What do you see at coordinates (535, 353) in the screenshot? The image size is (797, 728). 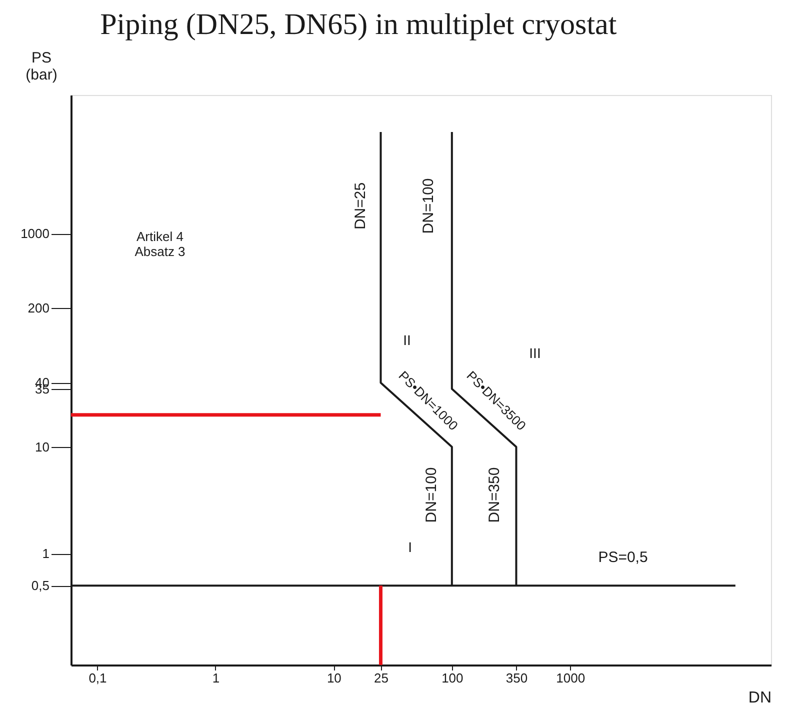 I see `annotation: III` at bounding box center [535, 353].